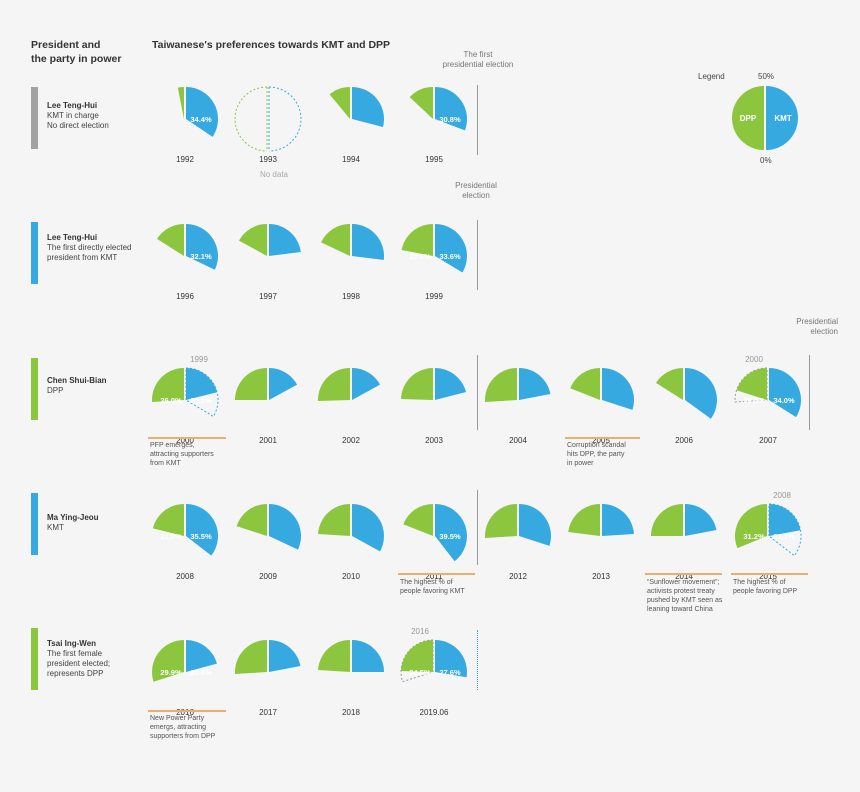 This screenshot has width=860, height=792. I want to click on year-label: 2019.06, so click(434, 712).